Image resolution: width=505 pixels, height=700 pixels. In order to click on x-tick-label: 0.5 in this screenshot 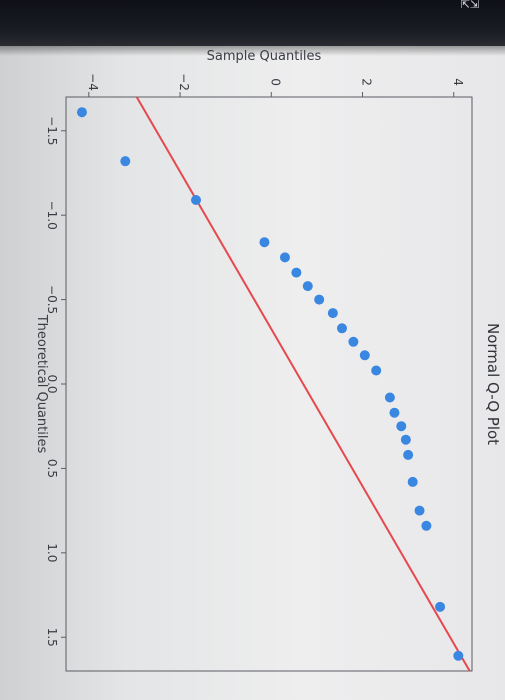, I will do `click(52, 468)`.